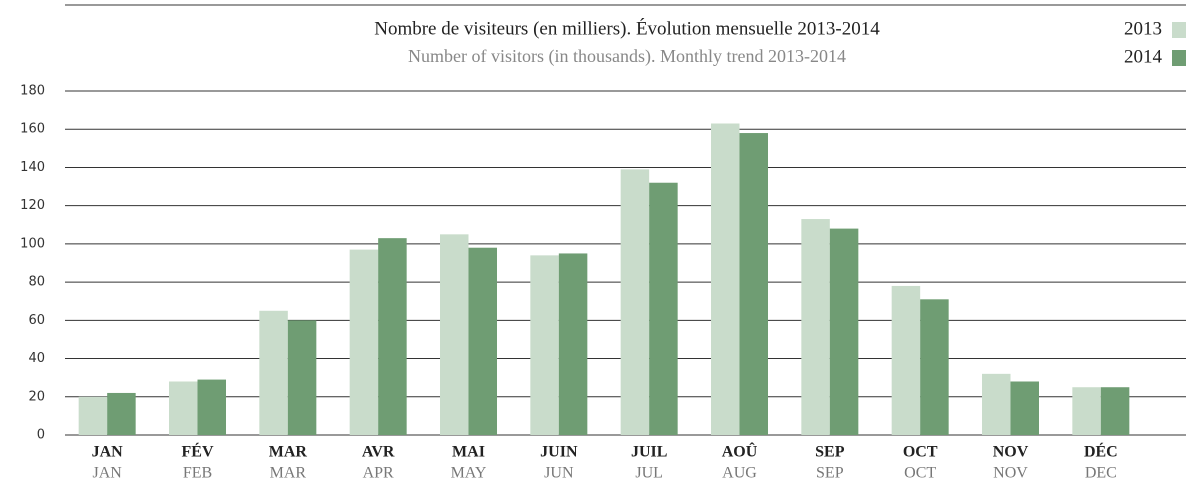  Describe the element at coordinates (740, 451) in the screenshot. I see `x-tick-label: AOÛ` at that location.